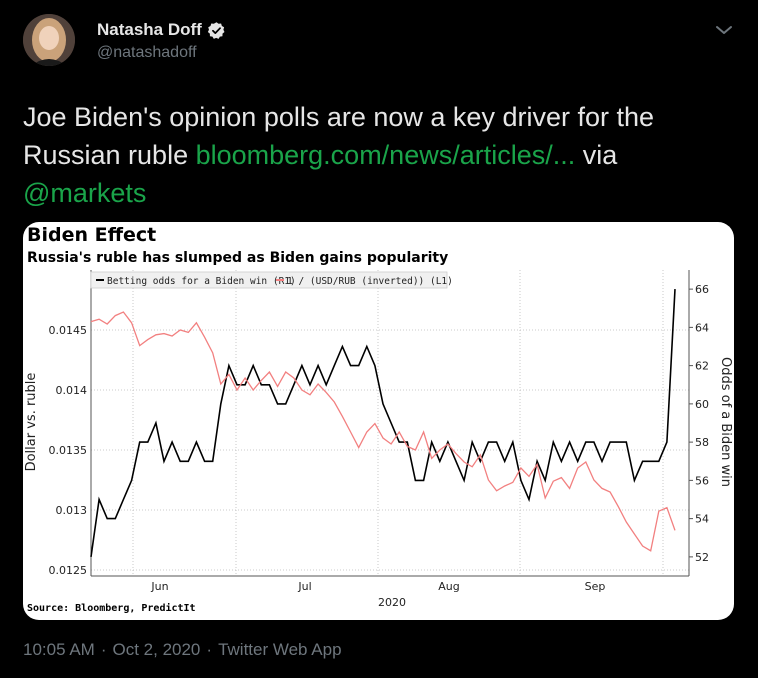 The height and width of the screenshot is (678, 758). What do you see at coordinates (702, 327) in the screenshot?
I see `y-right-tick-label: 64` at bounding box center [702, 327].